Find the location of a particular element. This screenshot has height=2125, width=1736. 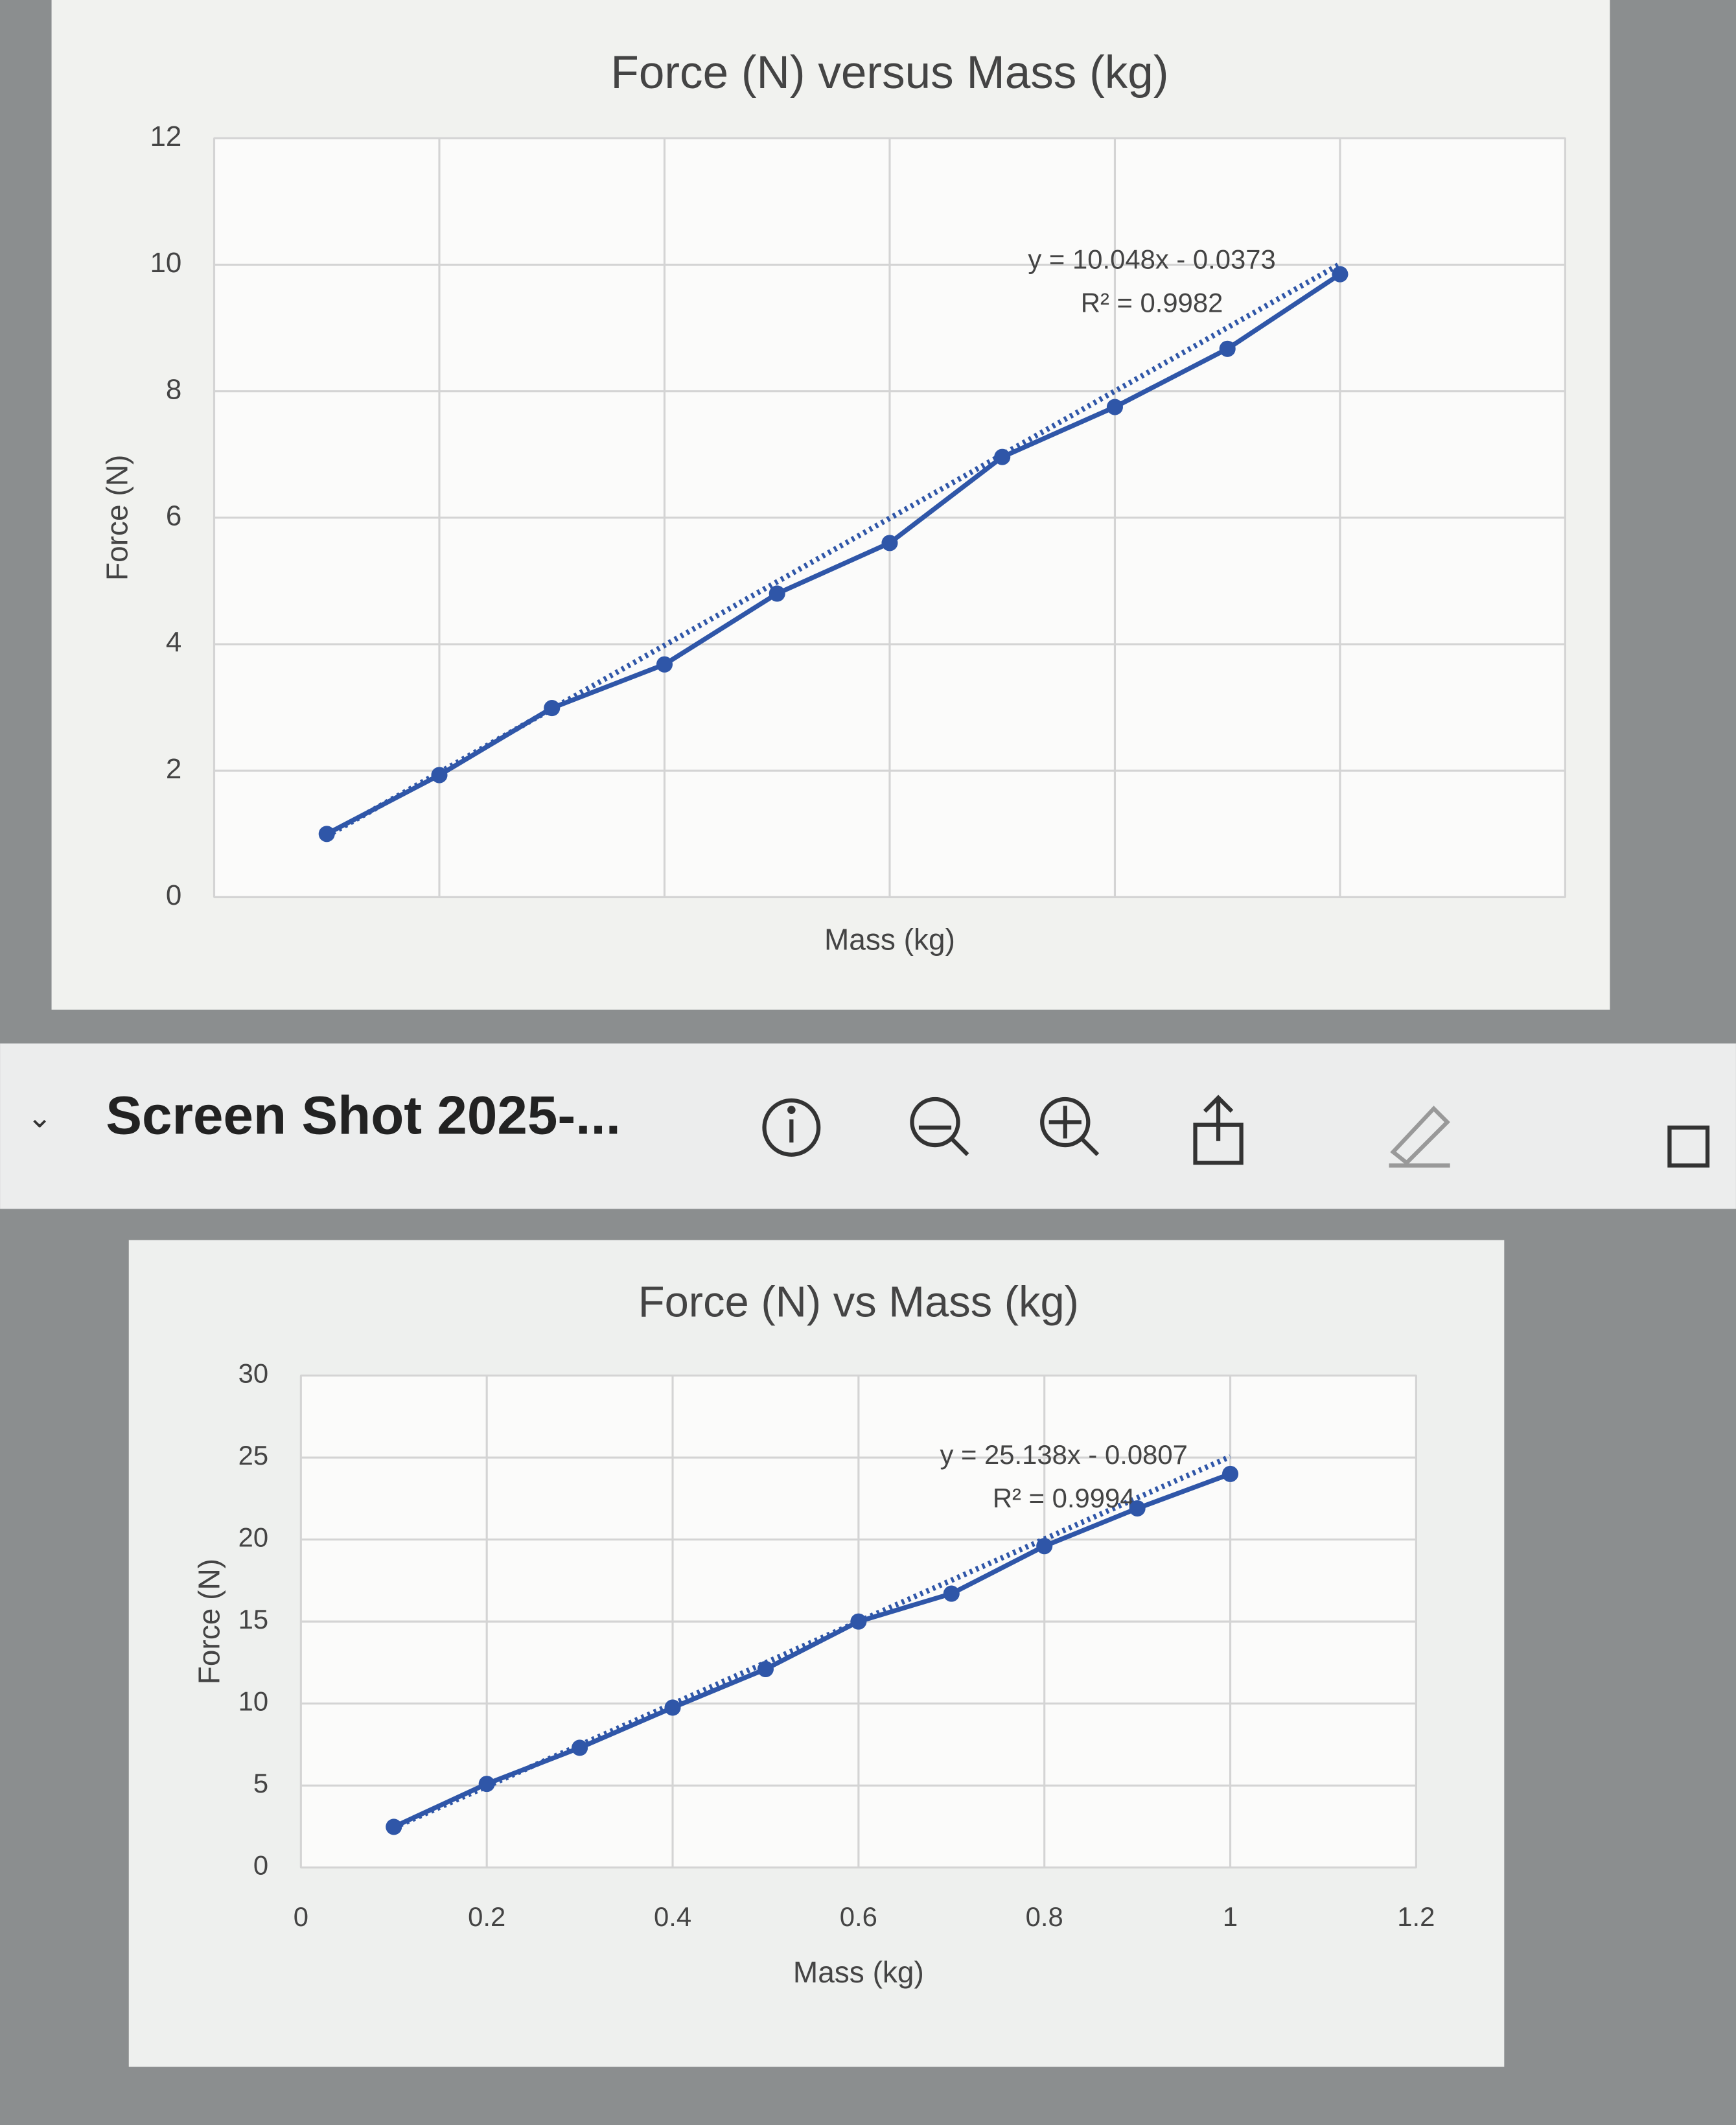

y-tick-label: 25 is located at coordinates (253, 1455).